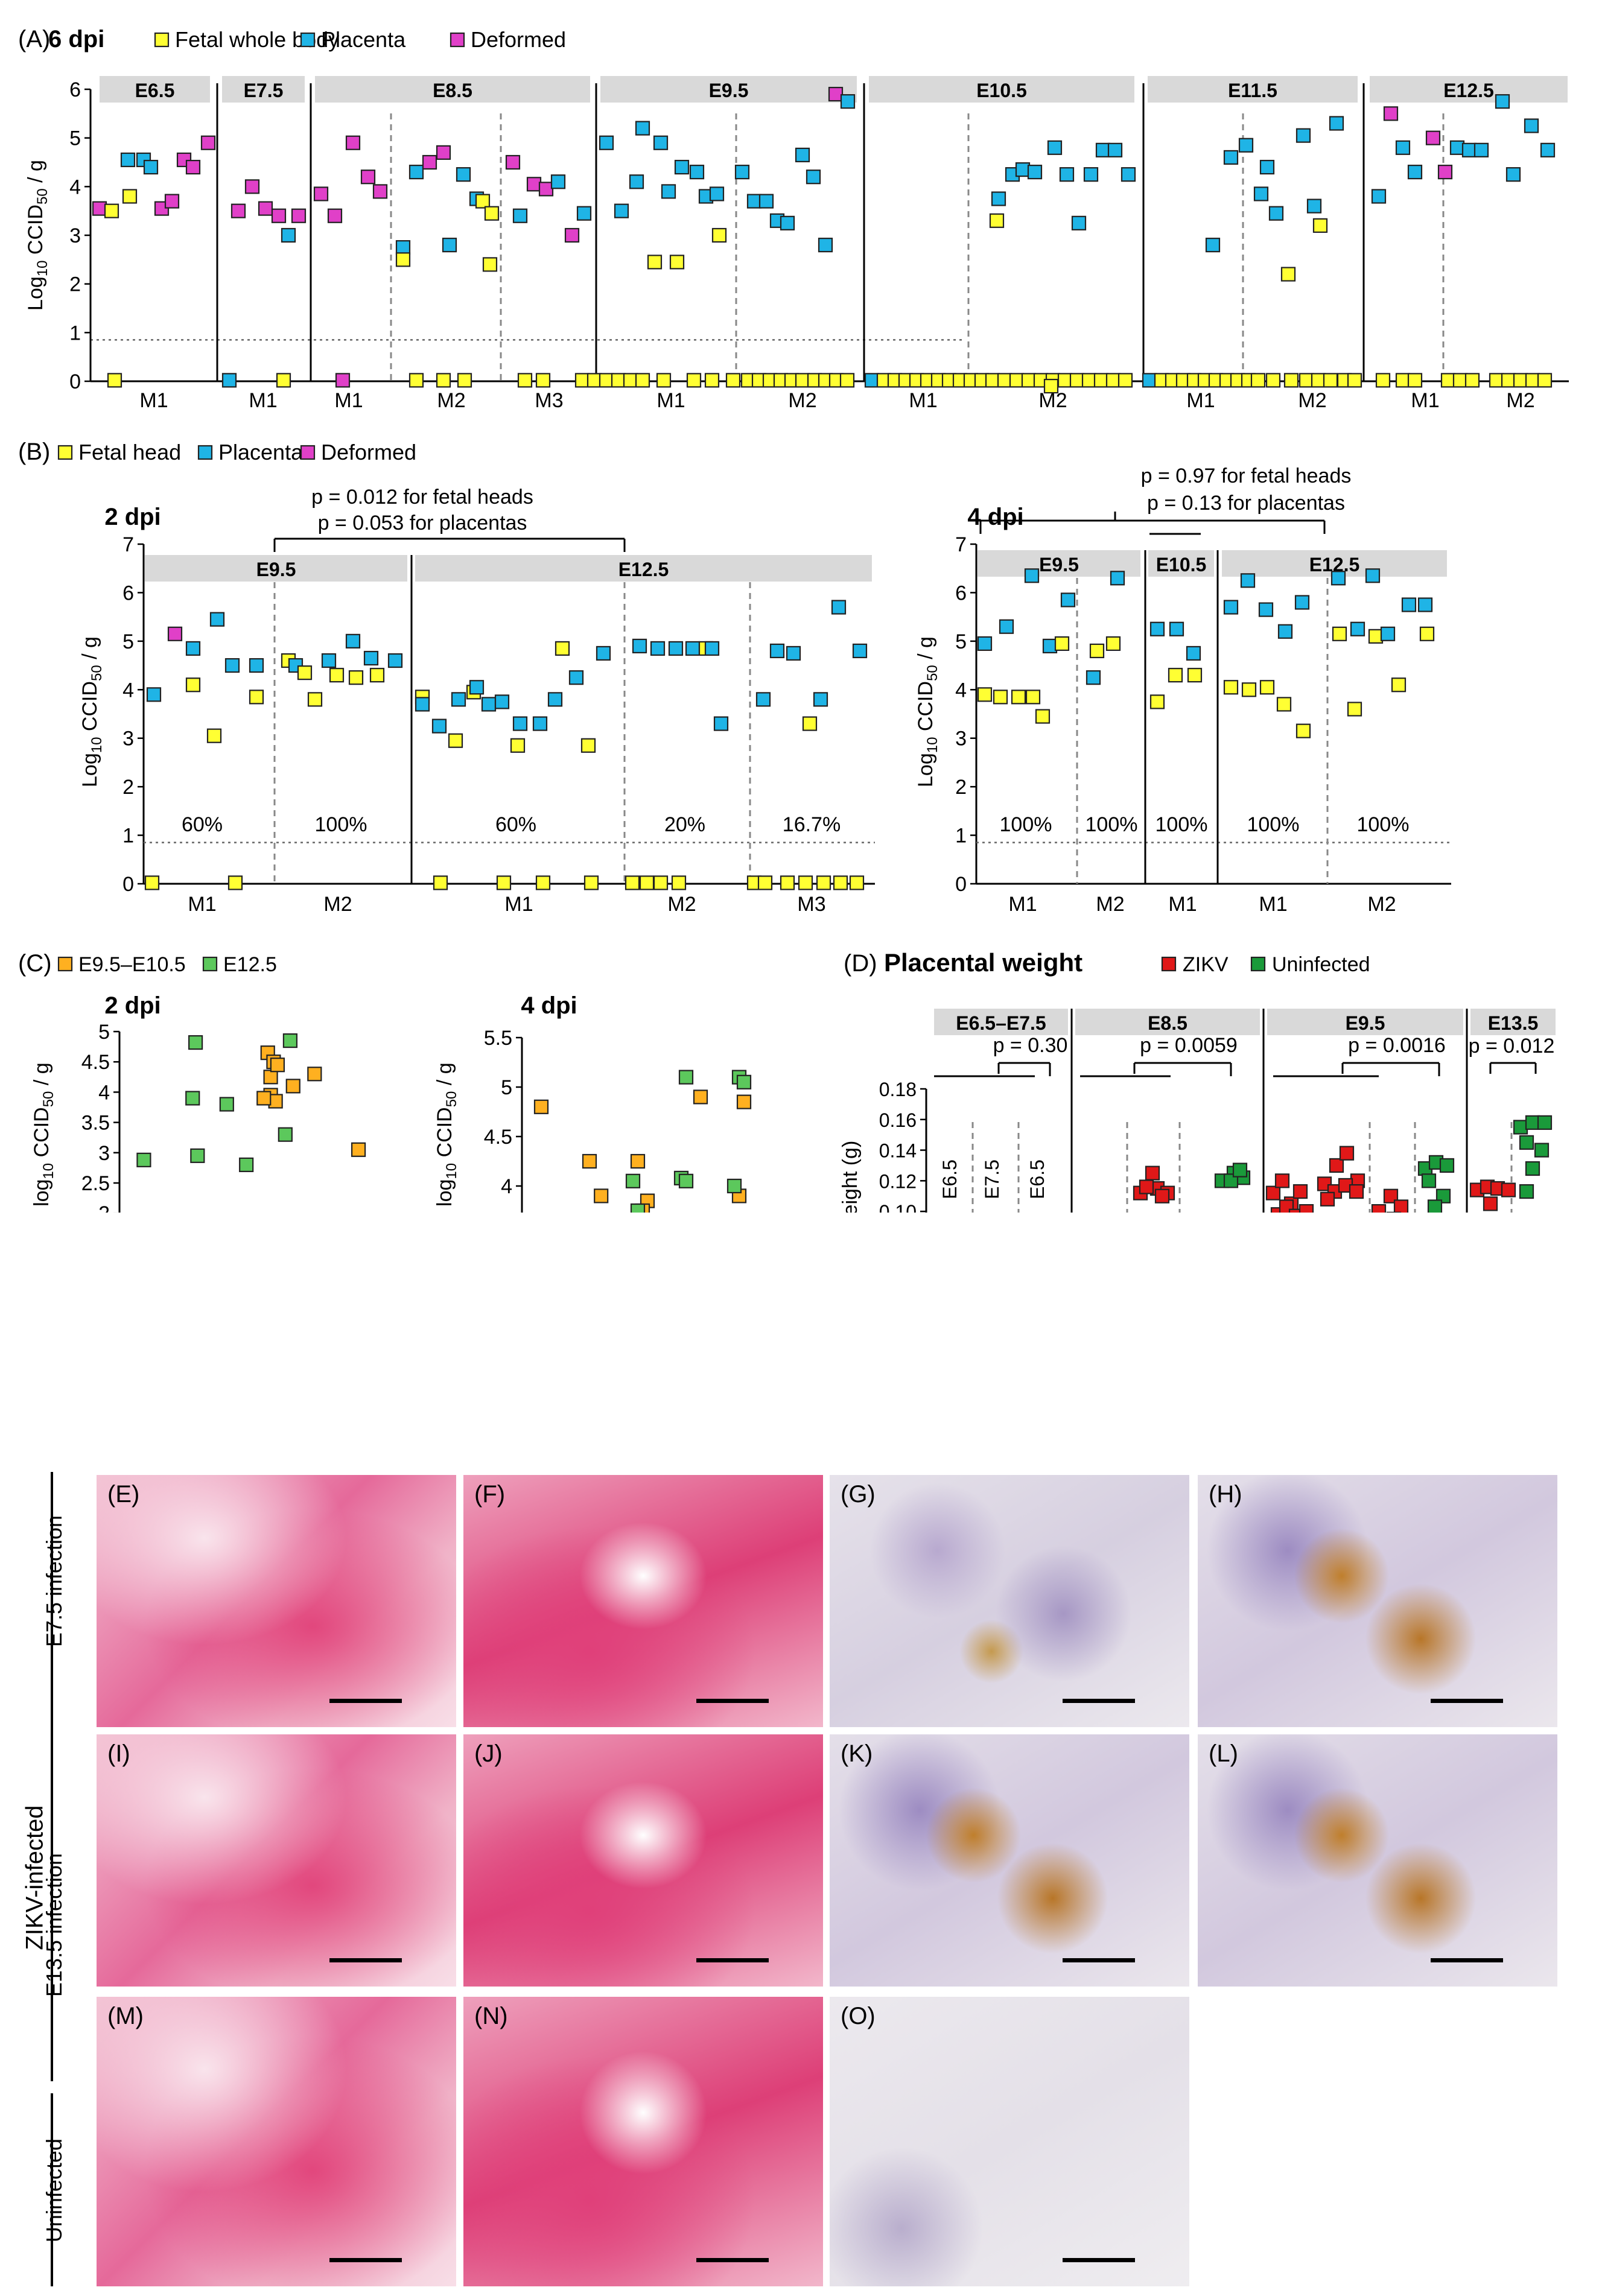 The width and height of the screenshot is (1599, 2296). Describe the element at coordinates (1377, 1601) in the screenshot. I see `histology-panel-h: (H)` at that location.